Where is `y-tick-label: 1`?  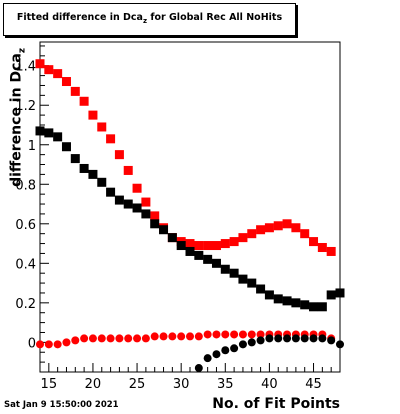
y-tick-label: 1 is located at coordinates (32, 146).